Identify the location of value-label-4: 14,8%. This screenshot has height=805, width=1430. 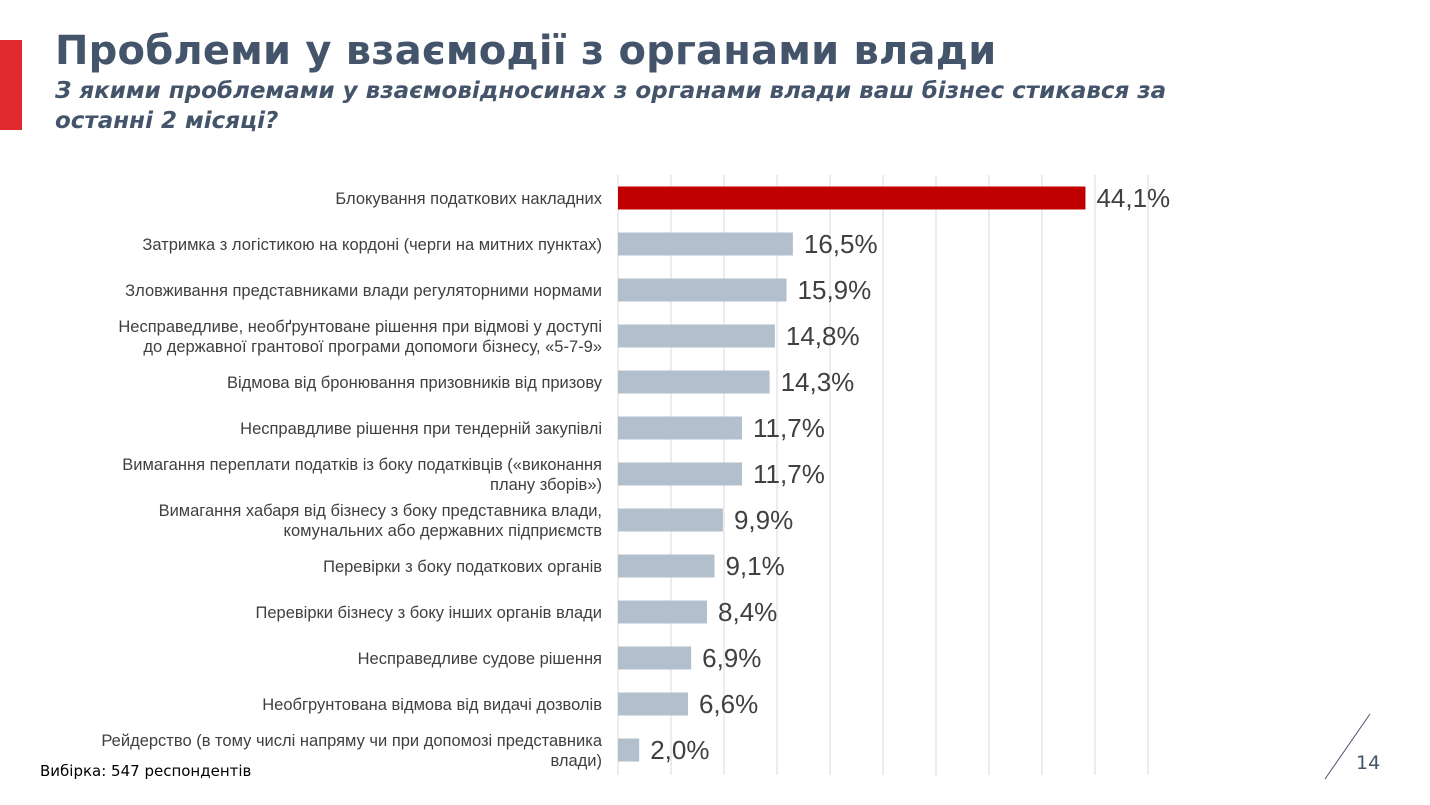
(823, 336).